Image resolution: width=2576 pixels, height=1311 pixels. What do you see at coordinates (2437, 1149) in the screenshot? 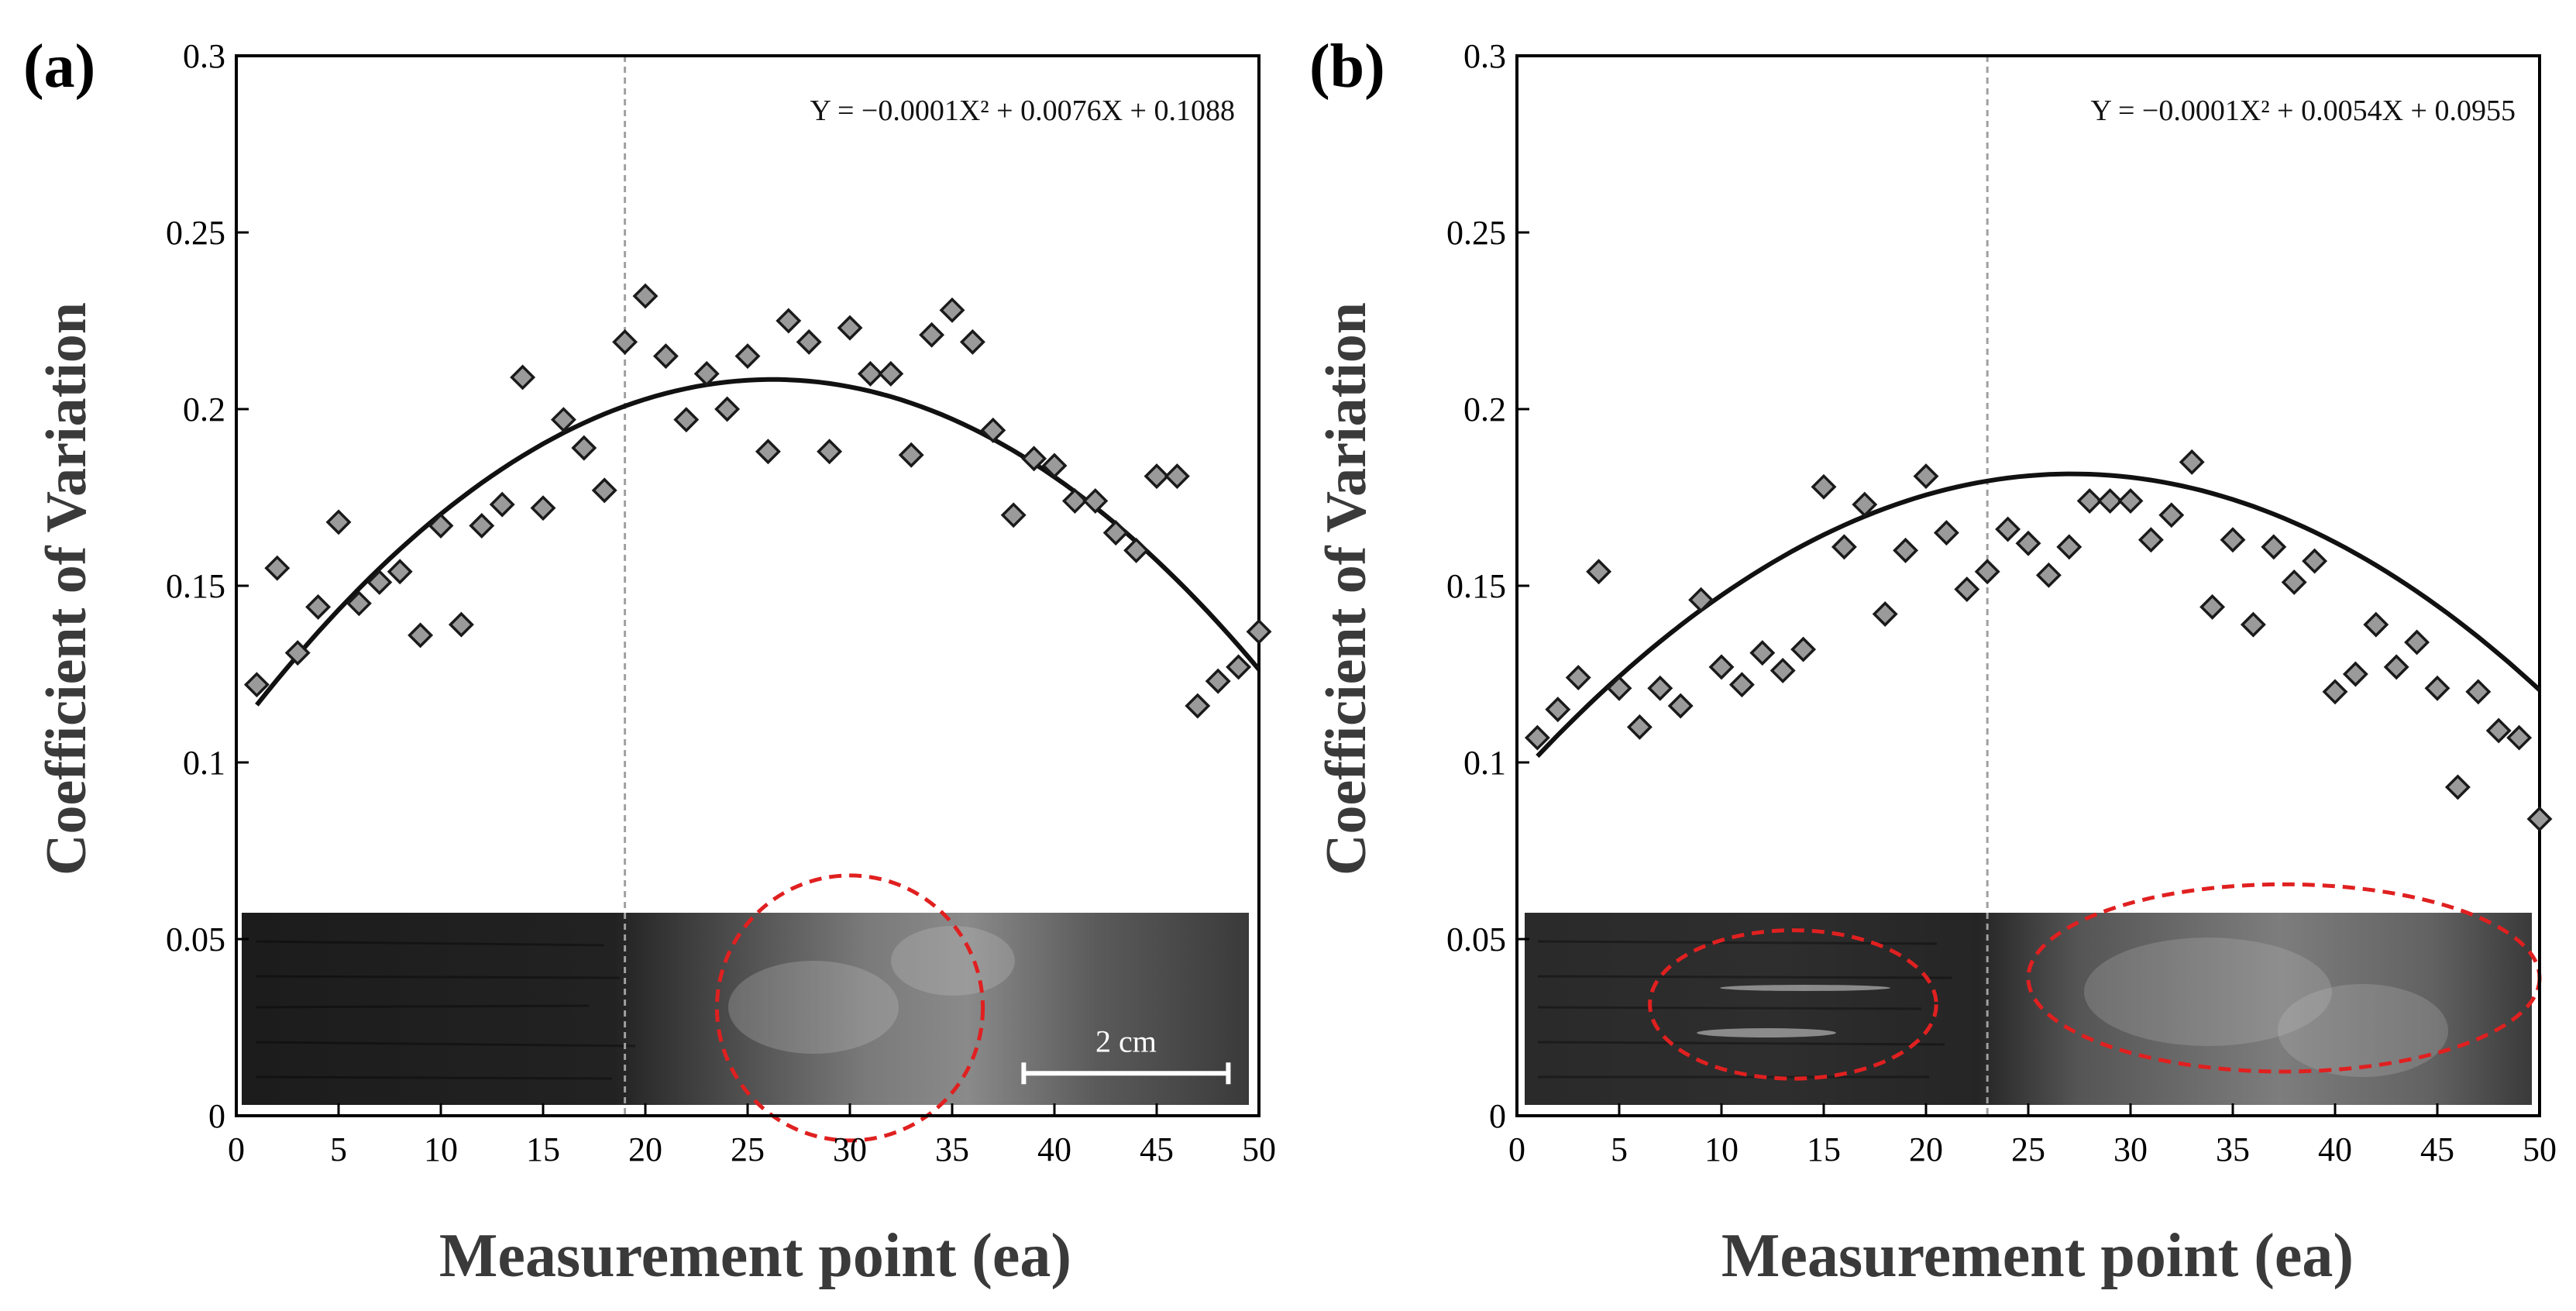
I see `x-tick-label: 45` at bounding box center [2437, 1149].